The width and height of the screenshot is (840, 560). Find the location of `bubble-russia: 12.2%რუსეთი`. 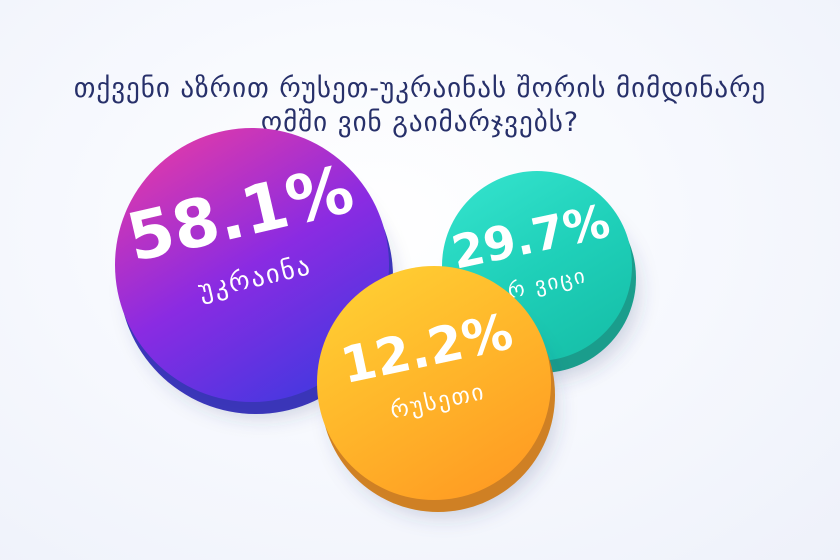

bubble-russia: 12.2%რუსეთი is located at coordinates (437, 391).